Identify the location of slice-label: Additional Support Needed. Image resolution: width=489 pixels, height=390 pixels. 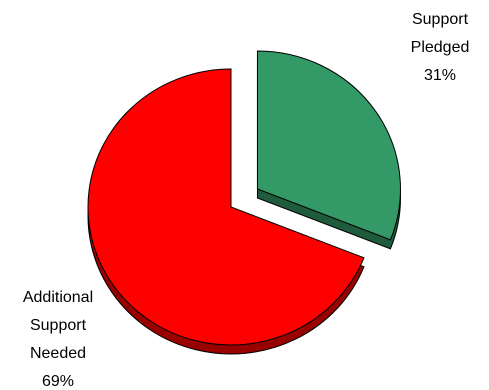
(58, 325).